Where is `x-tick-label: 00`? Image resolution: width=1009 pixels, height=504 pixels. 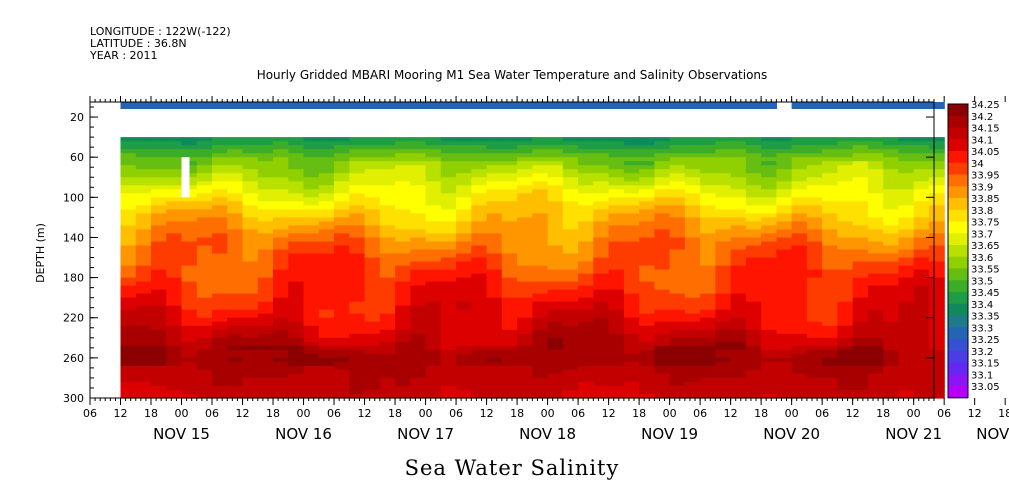
x-tick-label: 00 is located at coordinates (182, 413).